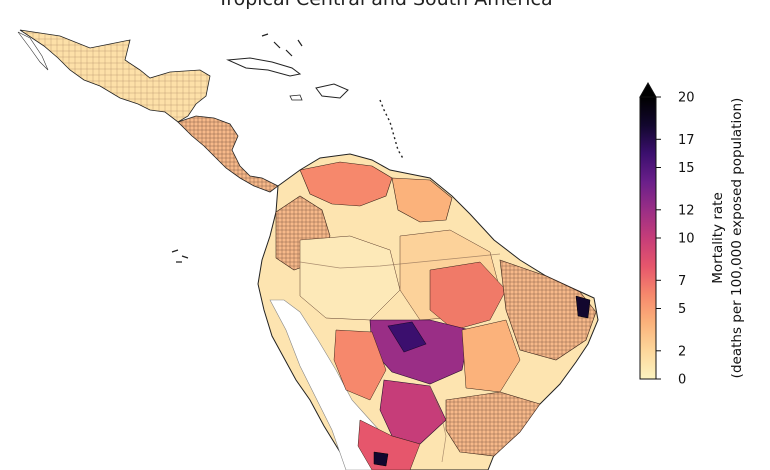  Describe the element at coordinates (648, 89) in the screenshot. I see `colorbar-extend-arrow` at that location.